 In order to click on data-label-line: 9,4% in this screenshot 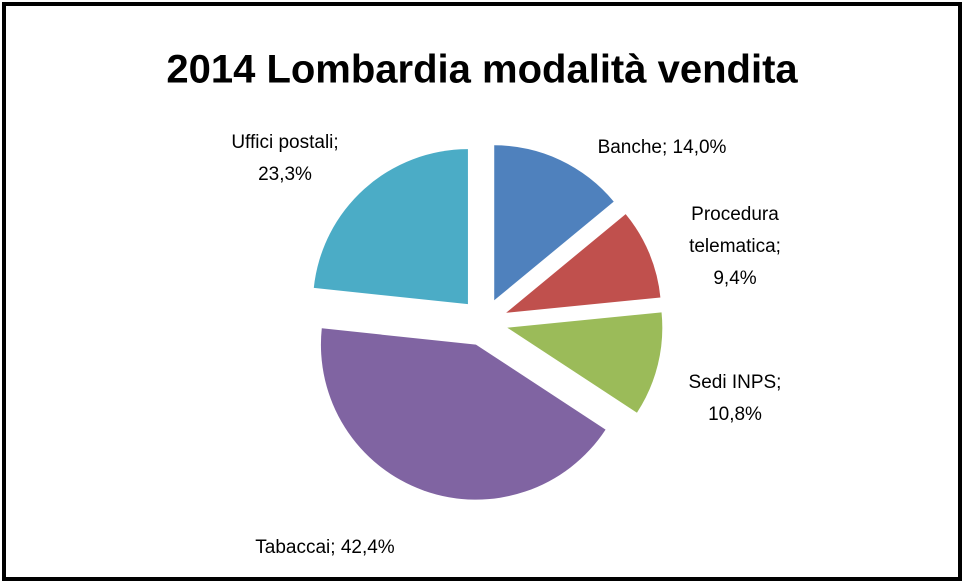, I will do `click(734, 278)`.